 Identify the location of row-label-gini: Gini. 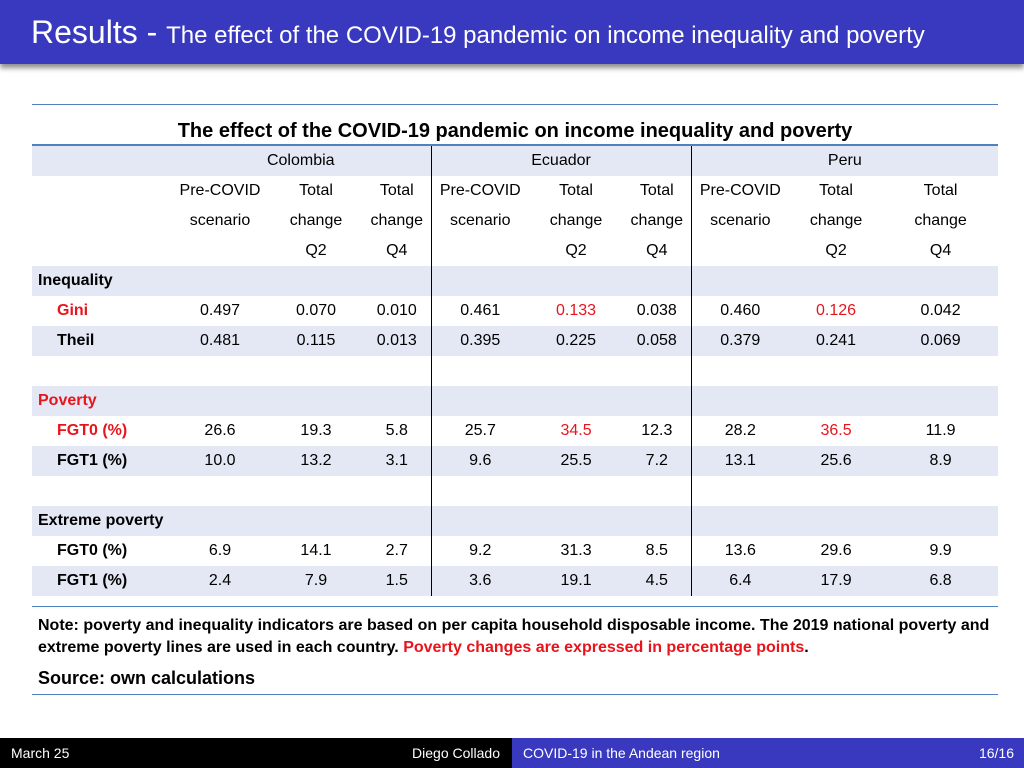
(73, 310).